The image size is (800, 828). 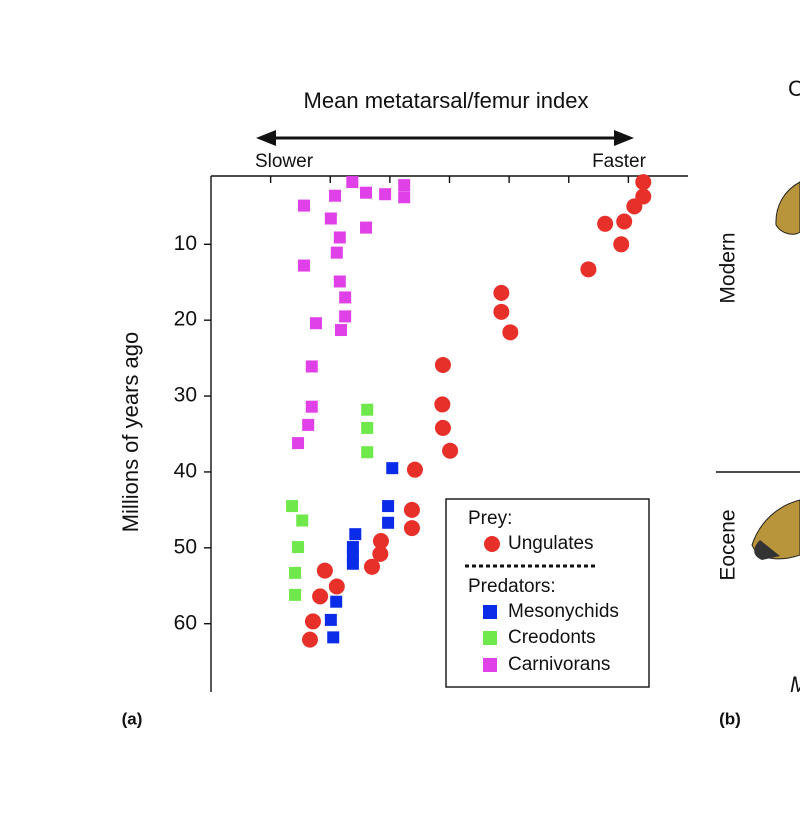 I want to click on panel-b-text: M, so click(x=795, y=684).